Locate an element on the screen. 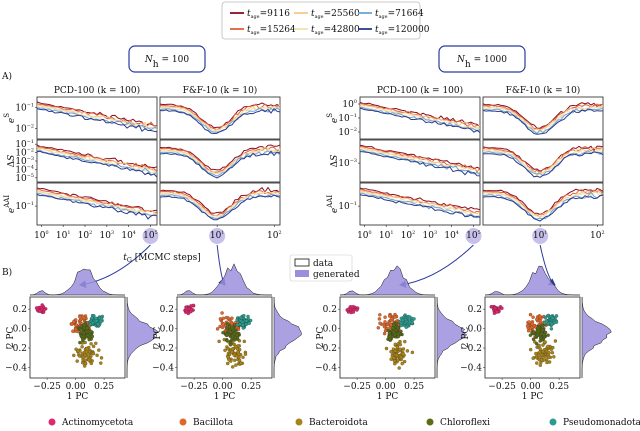 The width and height of the screenshot is (640, 431). text-part: 0.0 is located at coordinates (20, 329).